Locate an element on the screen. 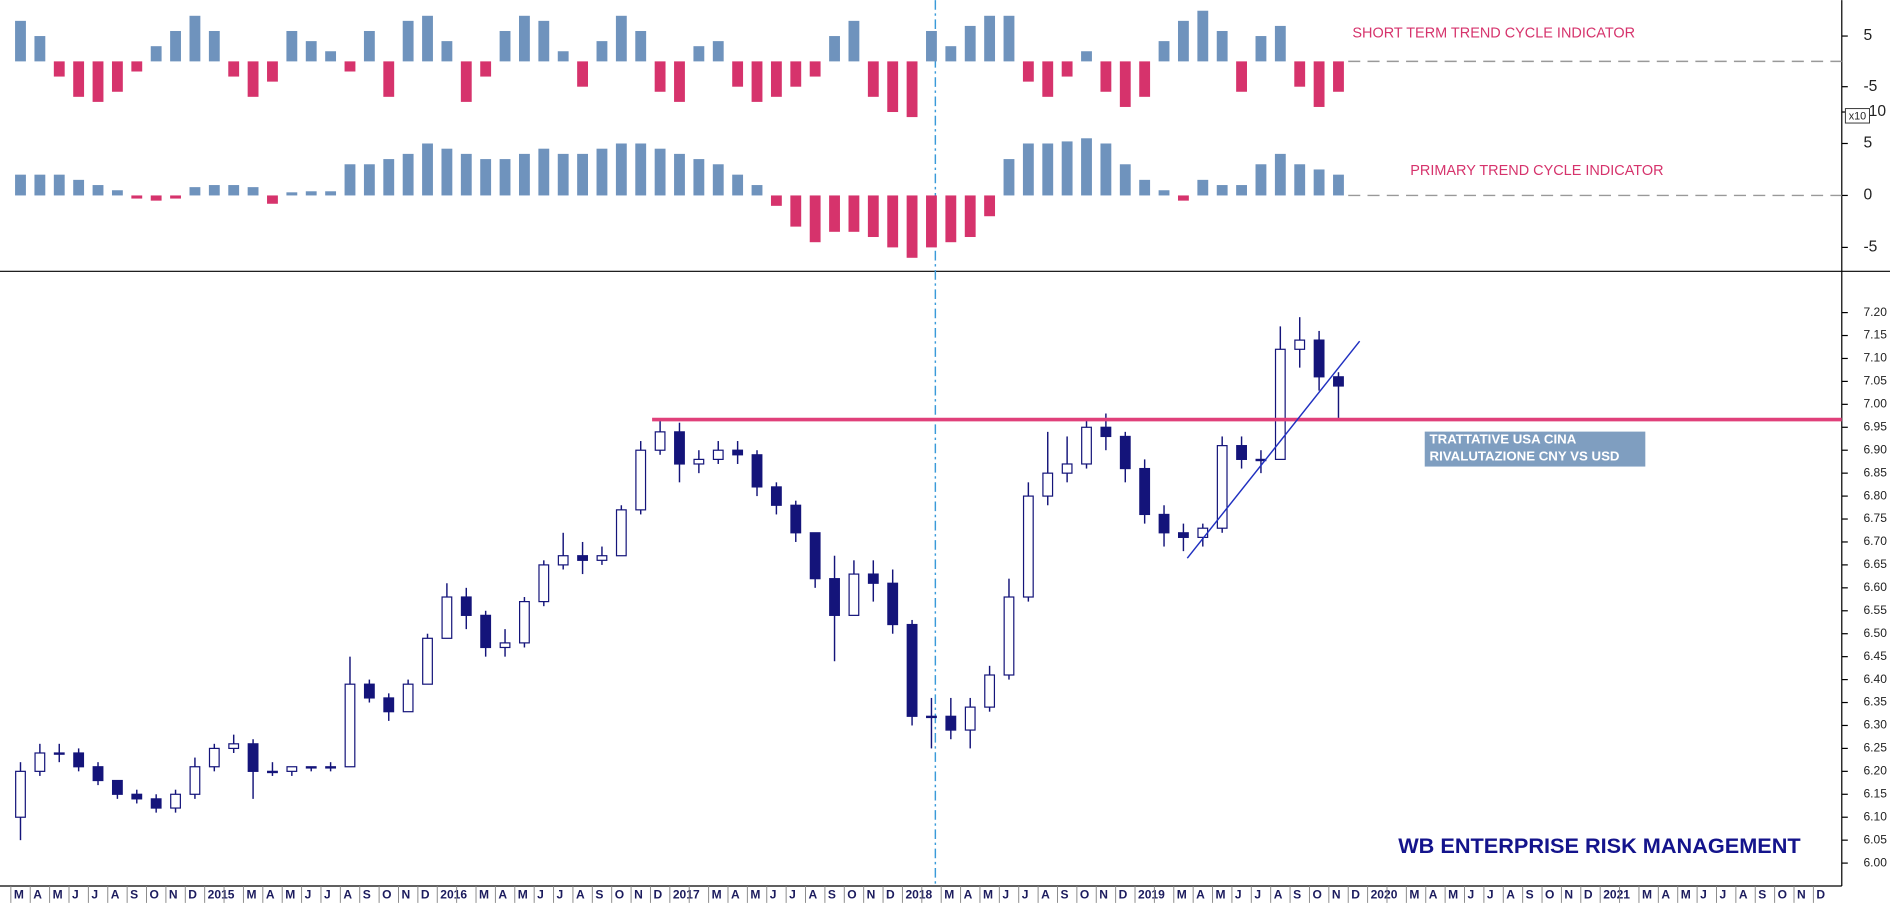 This screenshot has width=1890, height=903. y-tick-label: 6.70 is located at coordinates (1875, 541).